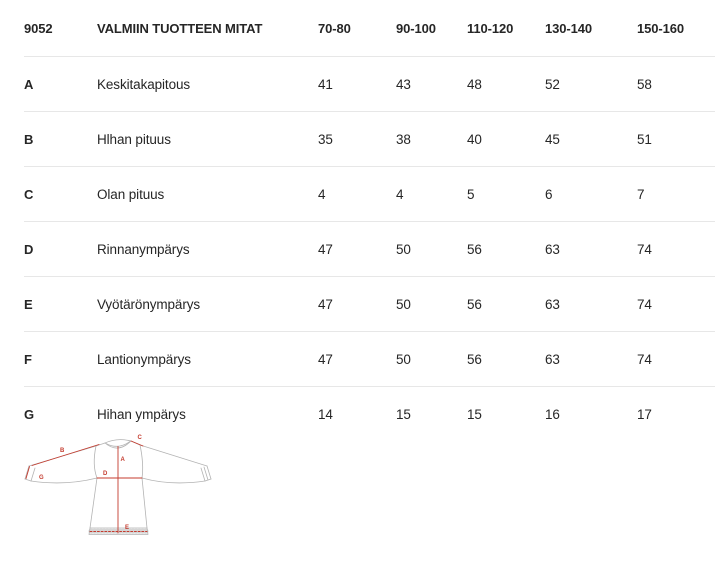 The height and width of the screenshot is (577, 721). I want to click on measure-key: A, so click(29, 84).